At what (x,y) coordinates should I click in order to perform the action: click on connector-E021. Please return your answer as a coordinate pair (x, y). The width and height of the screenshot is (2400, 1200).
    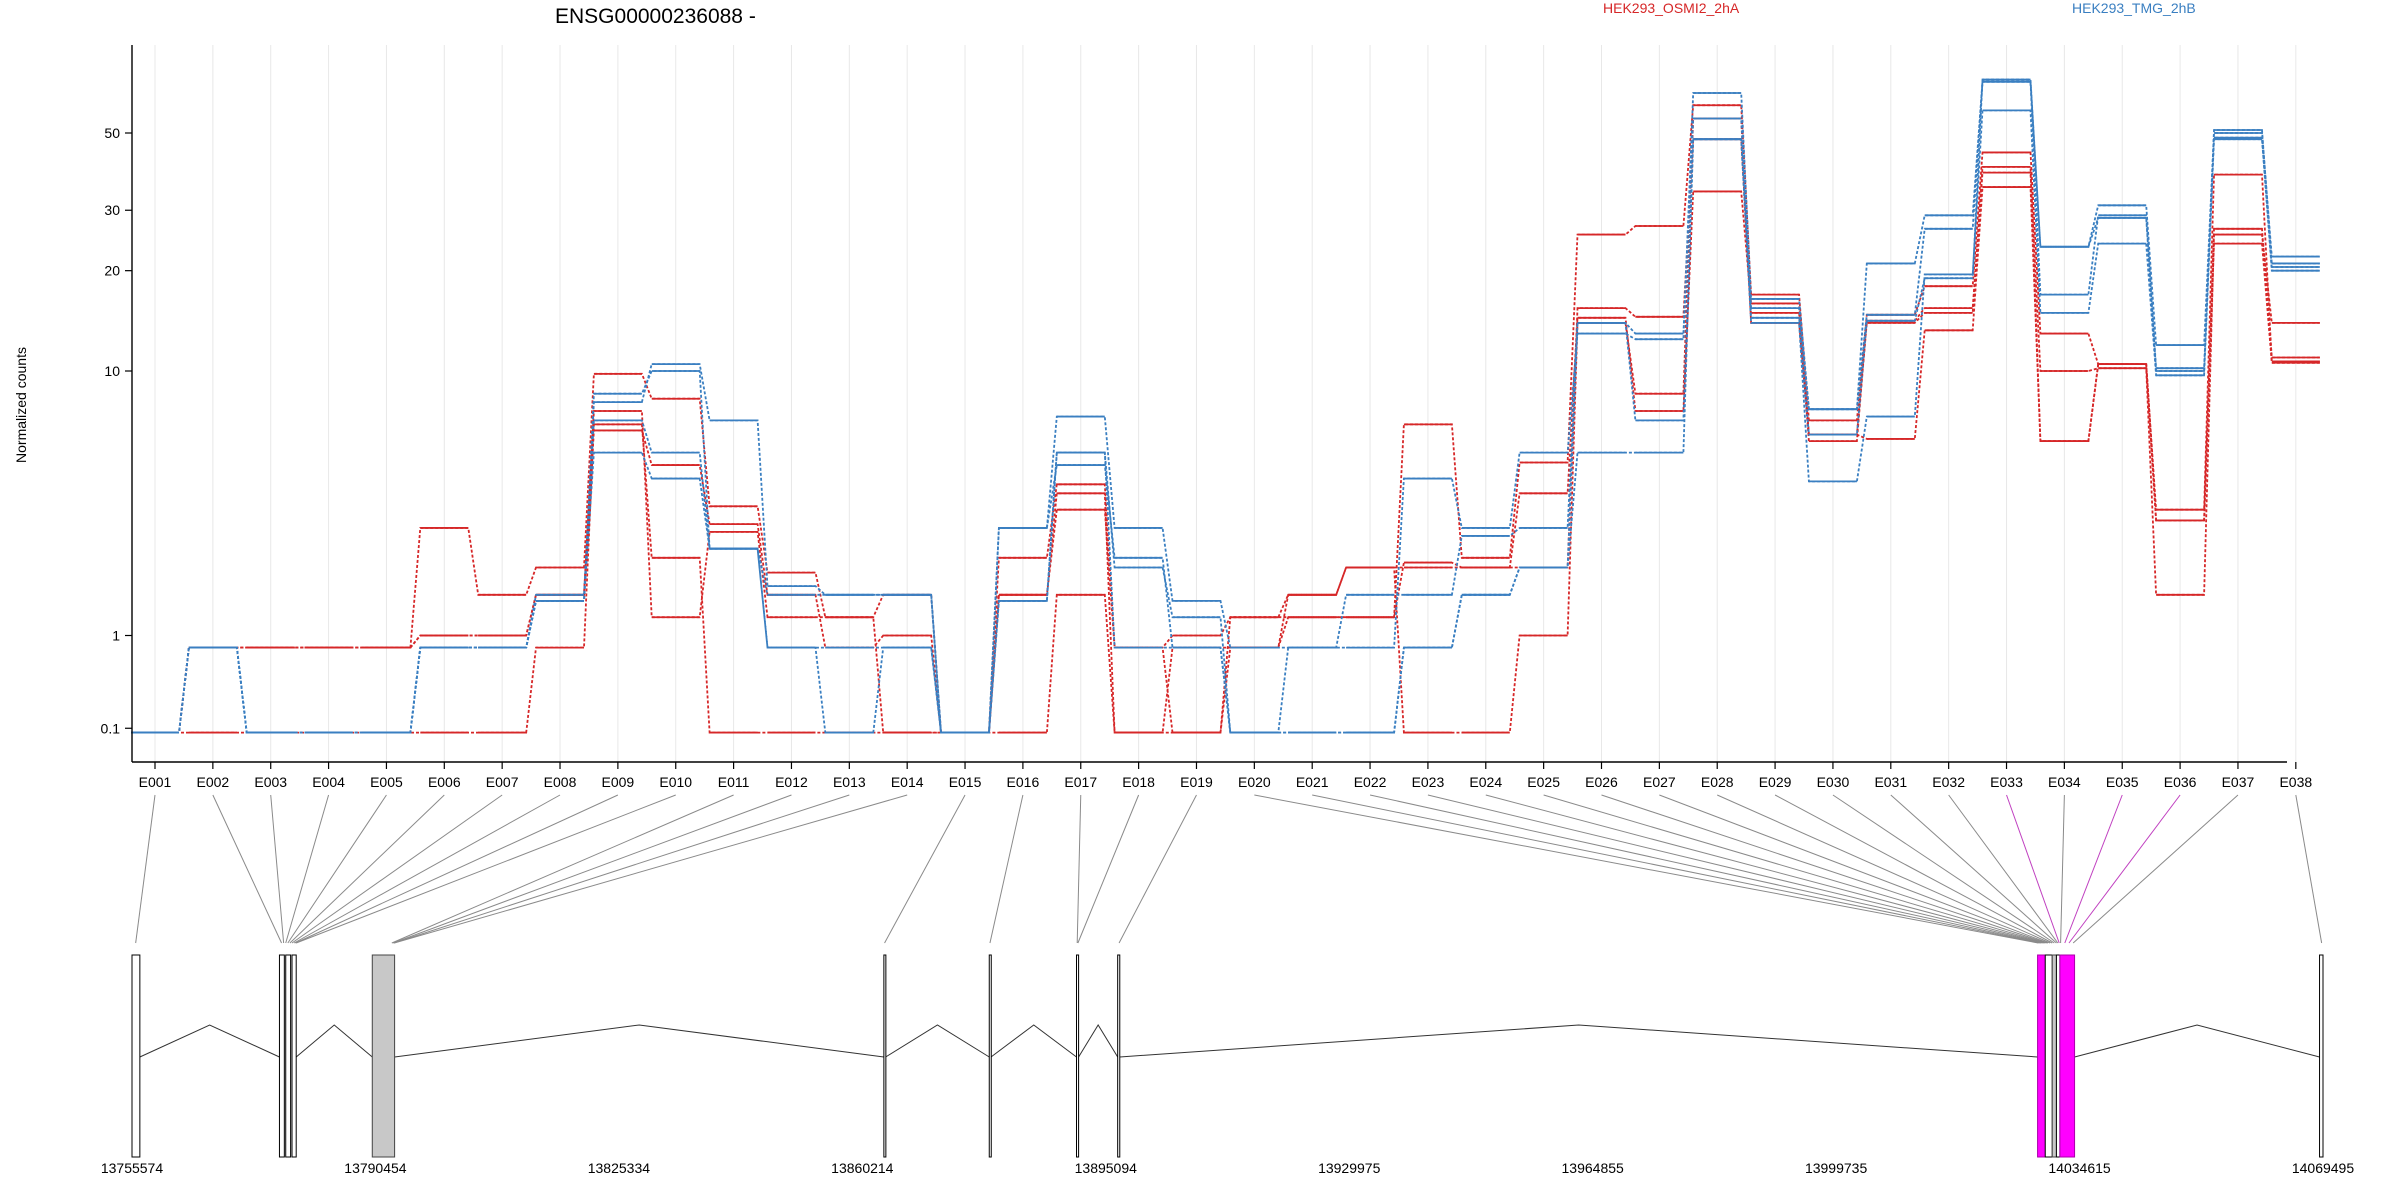
    Looking at the image, I should click on (1676, 869).